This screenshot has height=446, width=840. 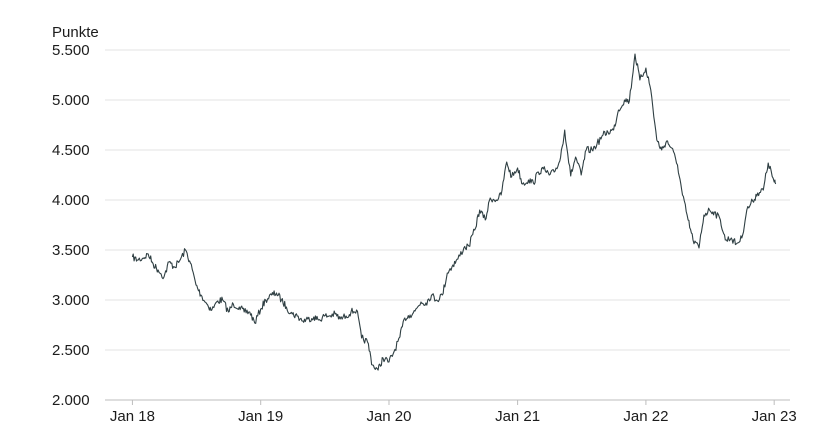 What do you see at coordinates (71, 200) in the screenshot?
I see `y-tick-label: 4.000` at bounding box center [71, 200].